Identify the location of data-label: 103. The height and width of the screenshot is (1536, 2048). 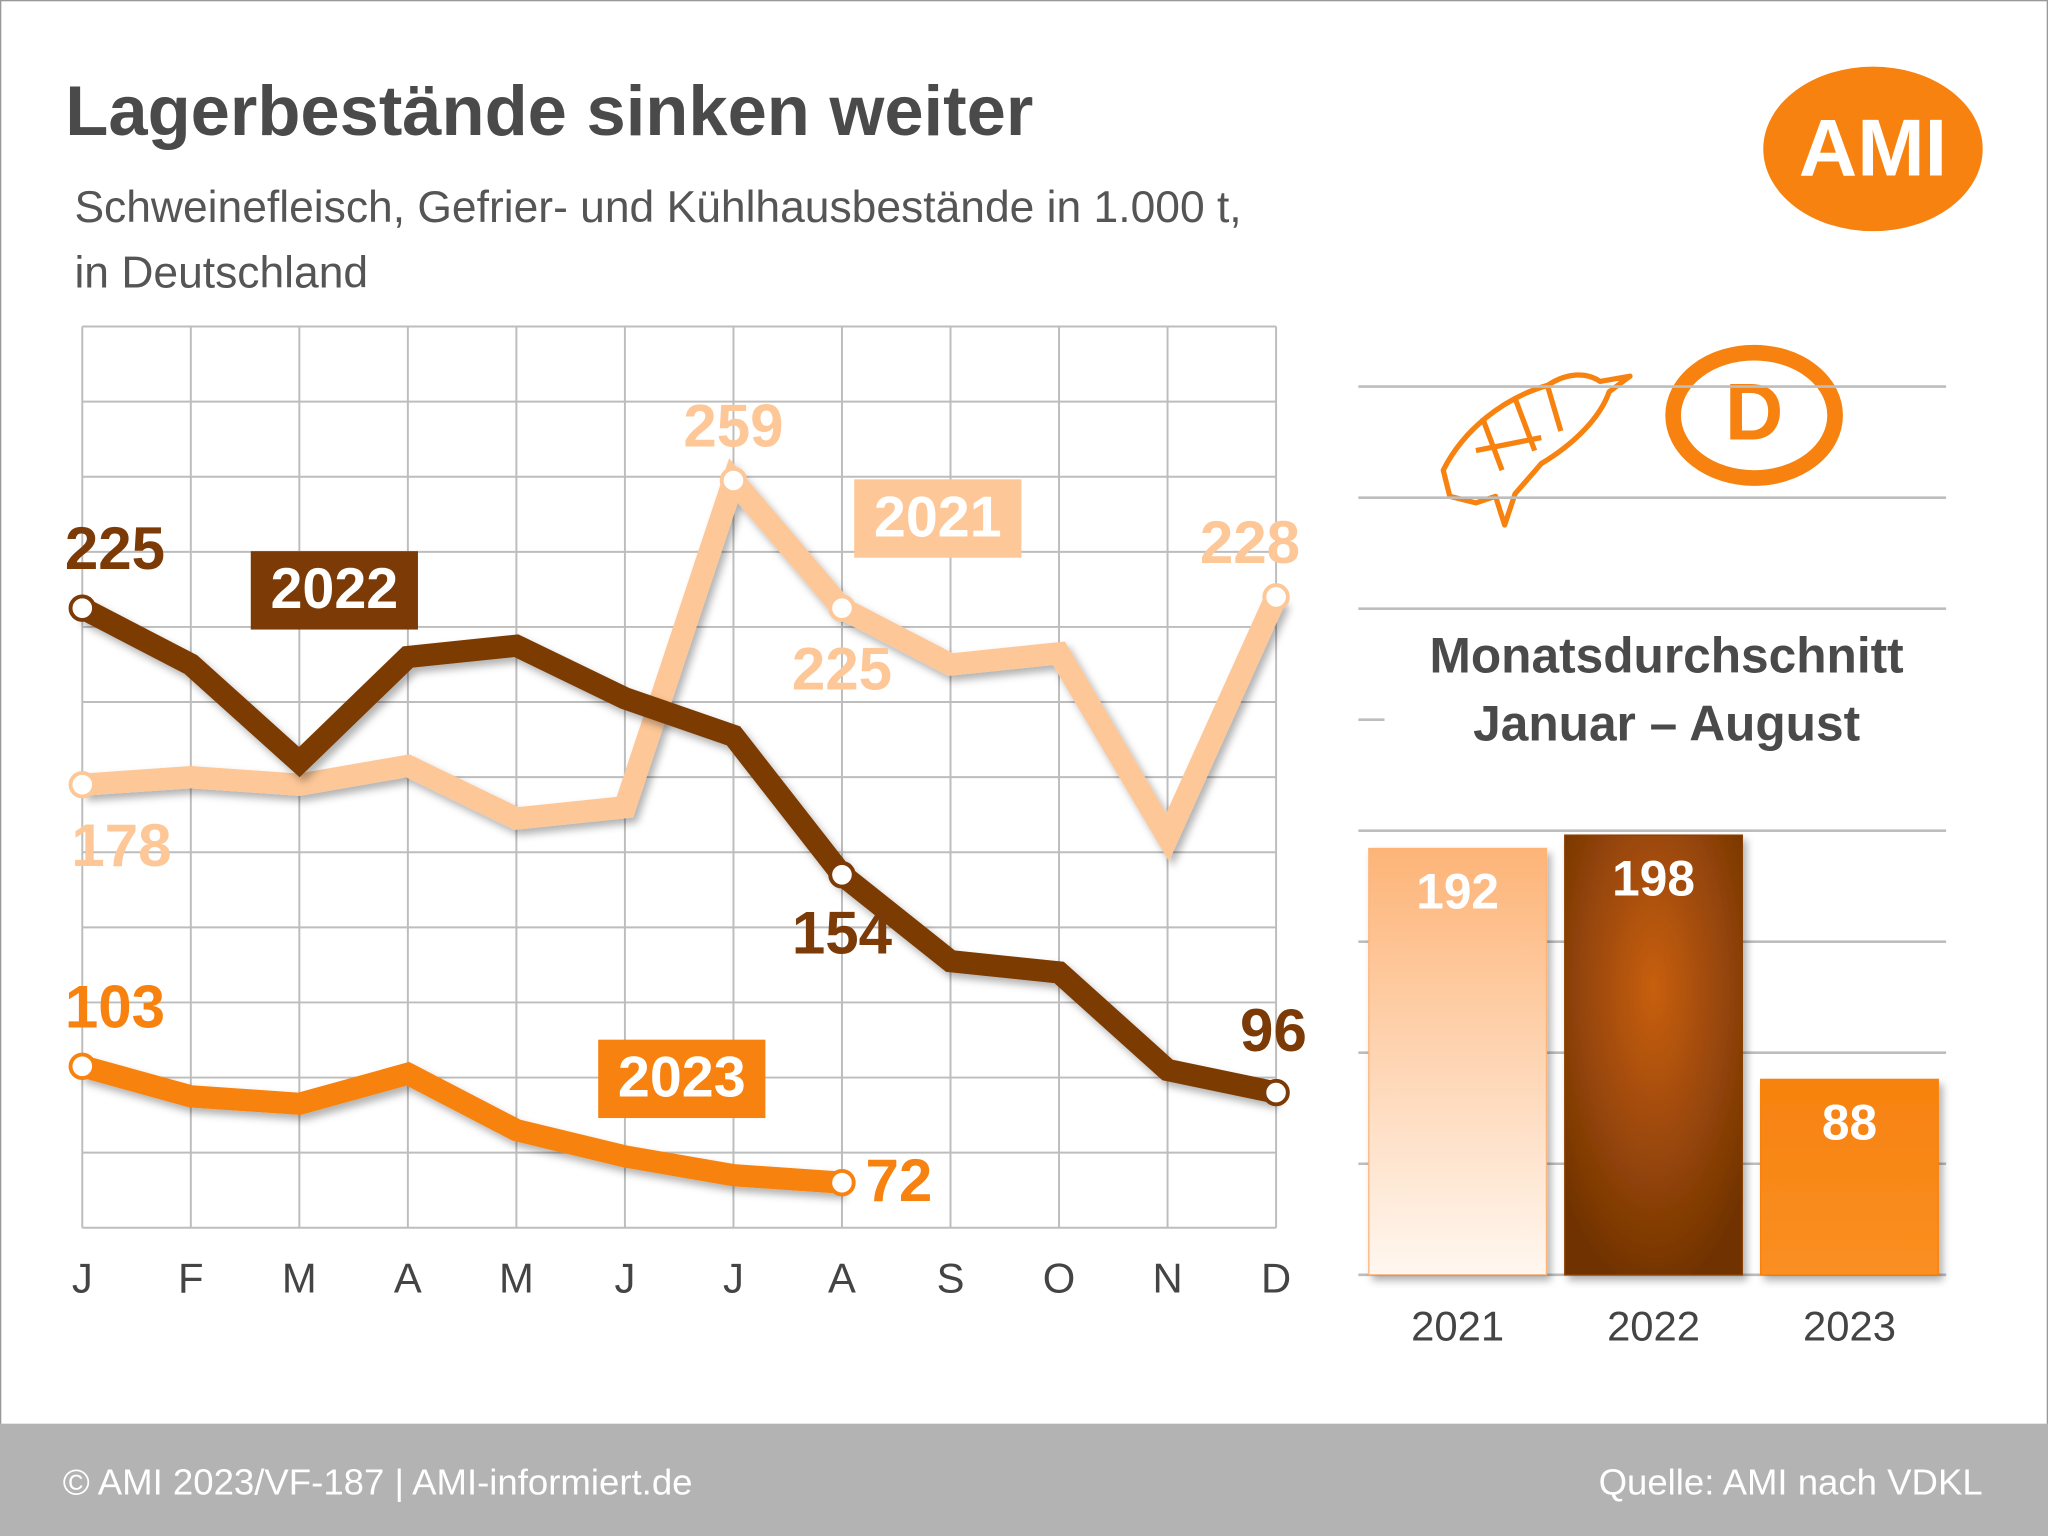
(115, 1006).